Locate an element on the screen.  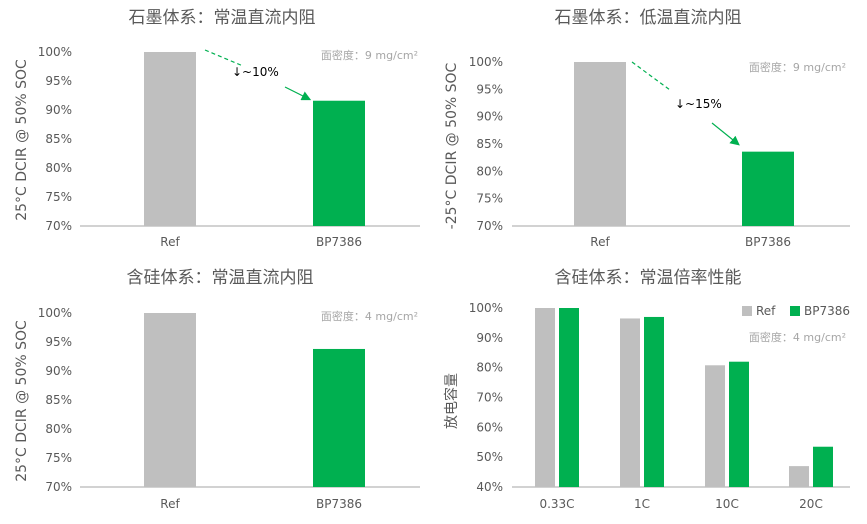
chart-title: 含硅体系：常温倍率性能 is located at coordinates (648, 278).